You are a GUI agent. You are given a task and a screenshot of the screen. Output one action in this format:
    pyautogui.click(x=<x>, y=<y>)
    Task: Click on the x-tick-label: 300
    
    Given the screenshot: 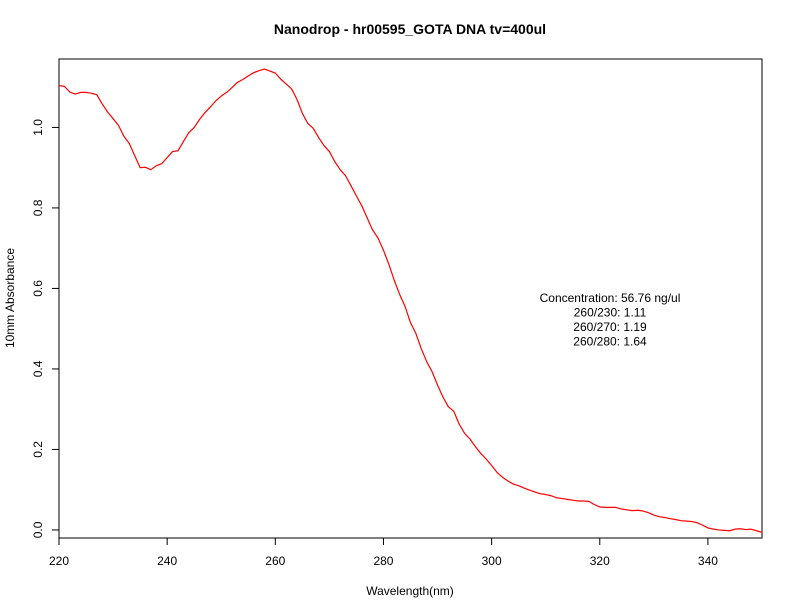 What is the action you would take?
    pyautogui.click(x=492, y=561)
    